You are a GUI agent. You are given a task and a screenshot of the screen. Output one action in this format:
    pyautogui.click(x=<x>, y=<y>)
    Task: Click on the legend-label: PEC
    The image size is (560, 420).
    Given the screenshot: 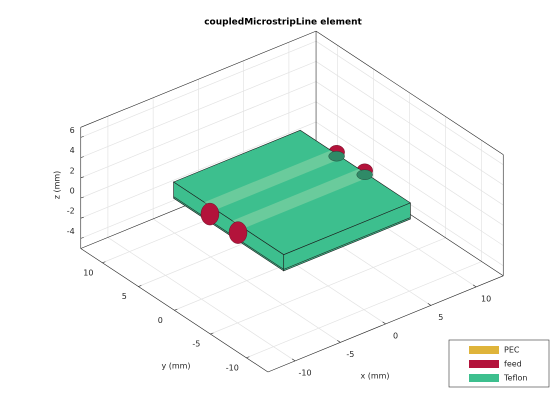 What is the action you would take?
    pyautogui.click(x=512, y=350)
    